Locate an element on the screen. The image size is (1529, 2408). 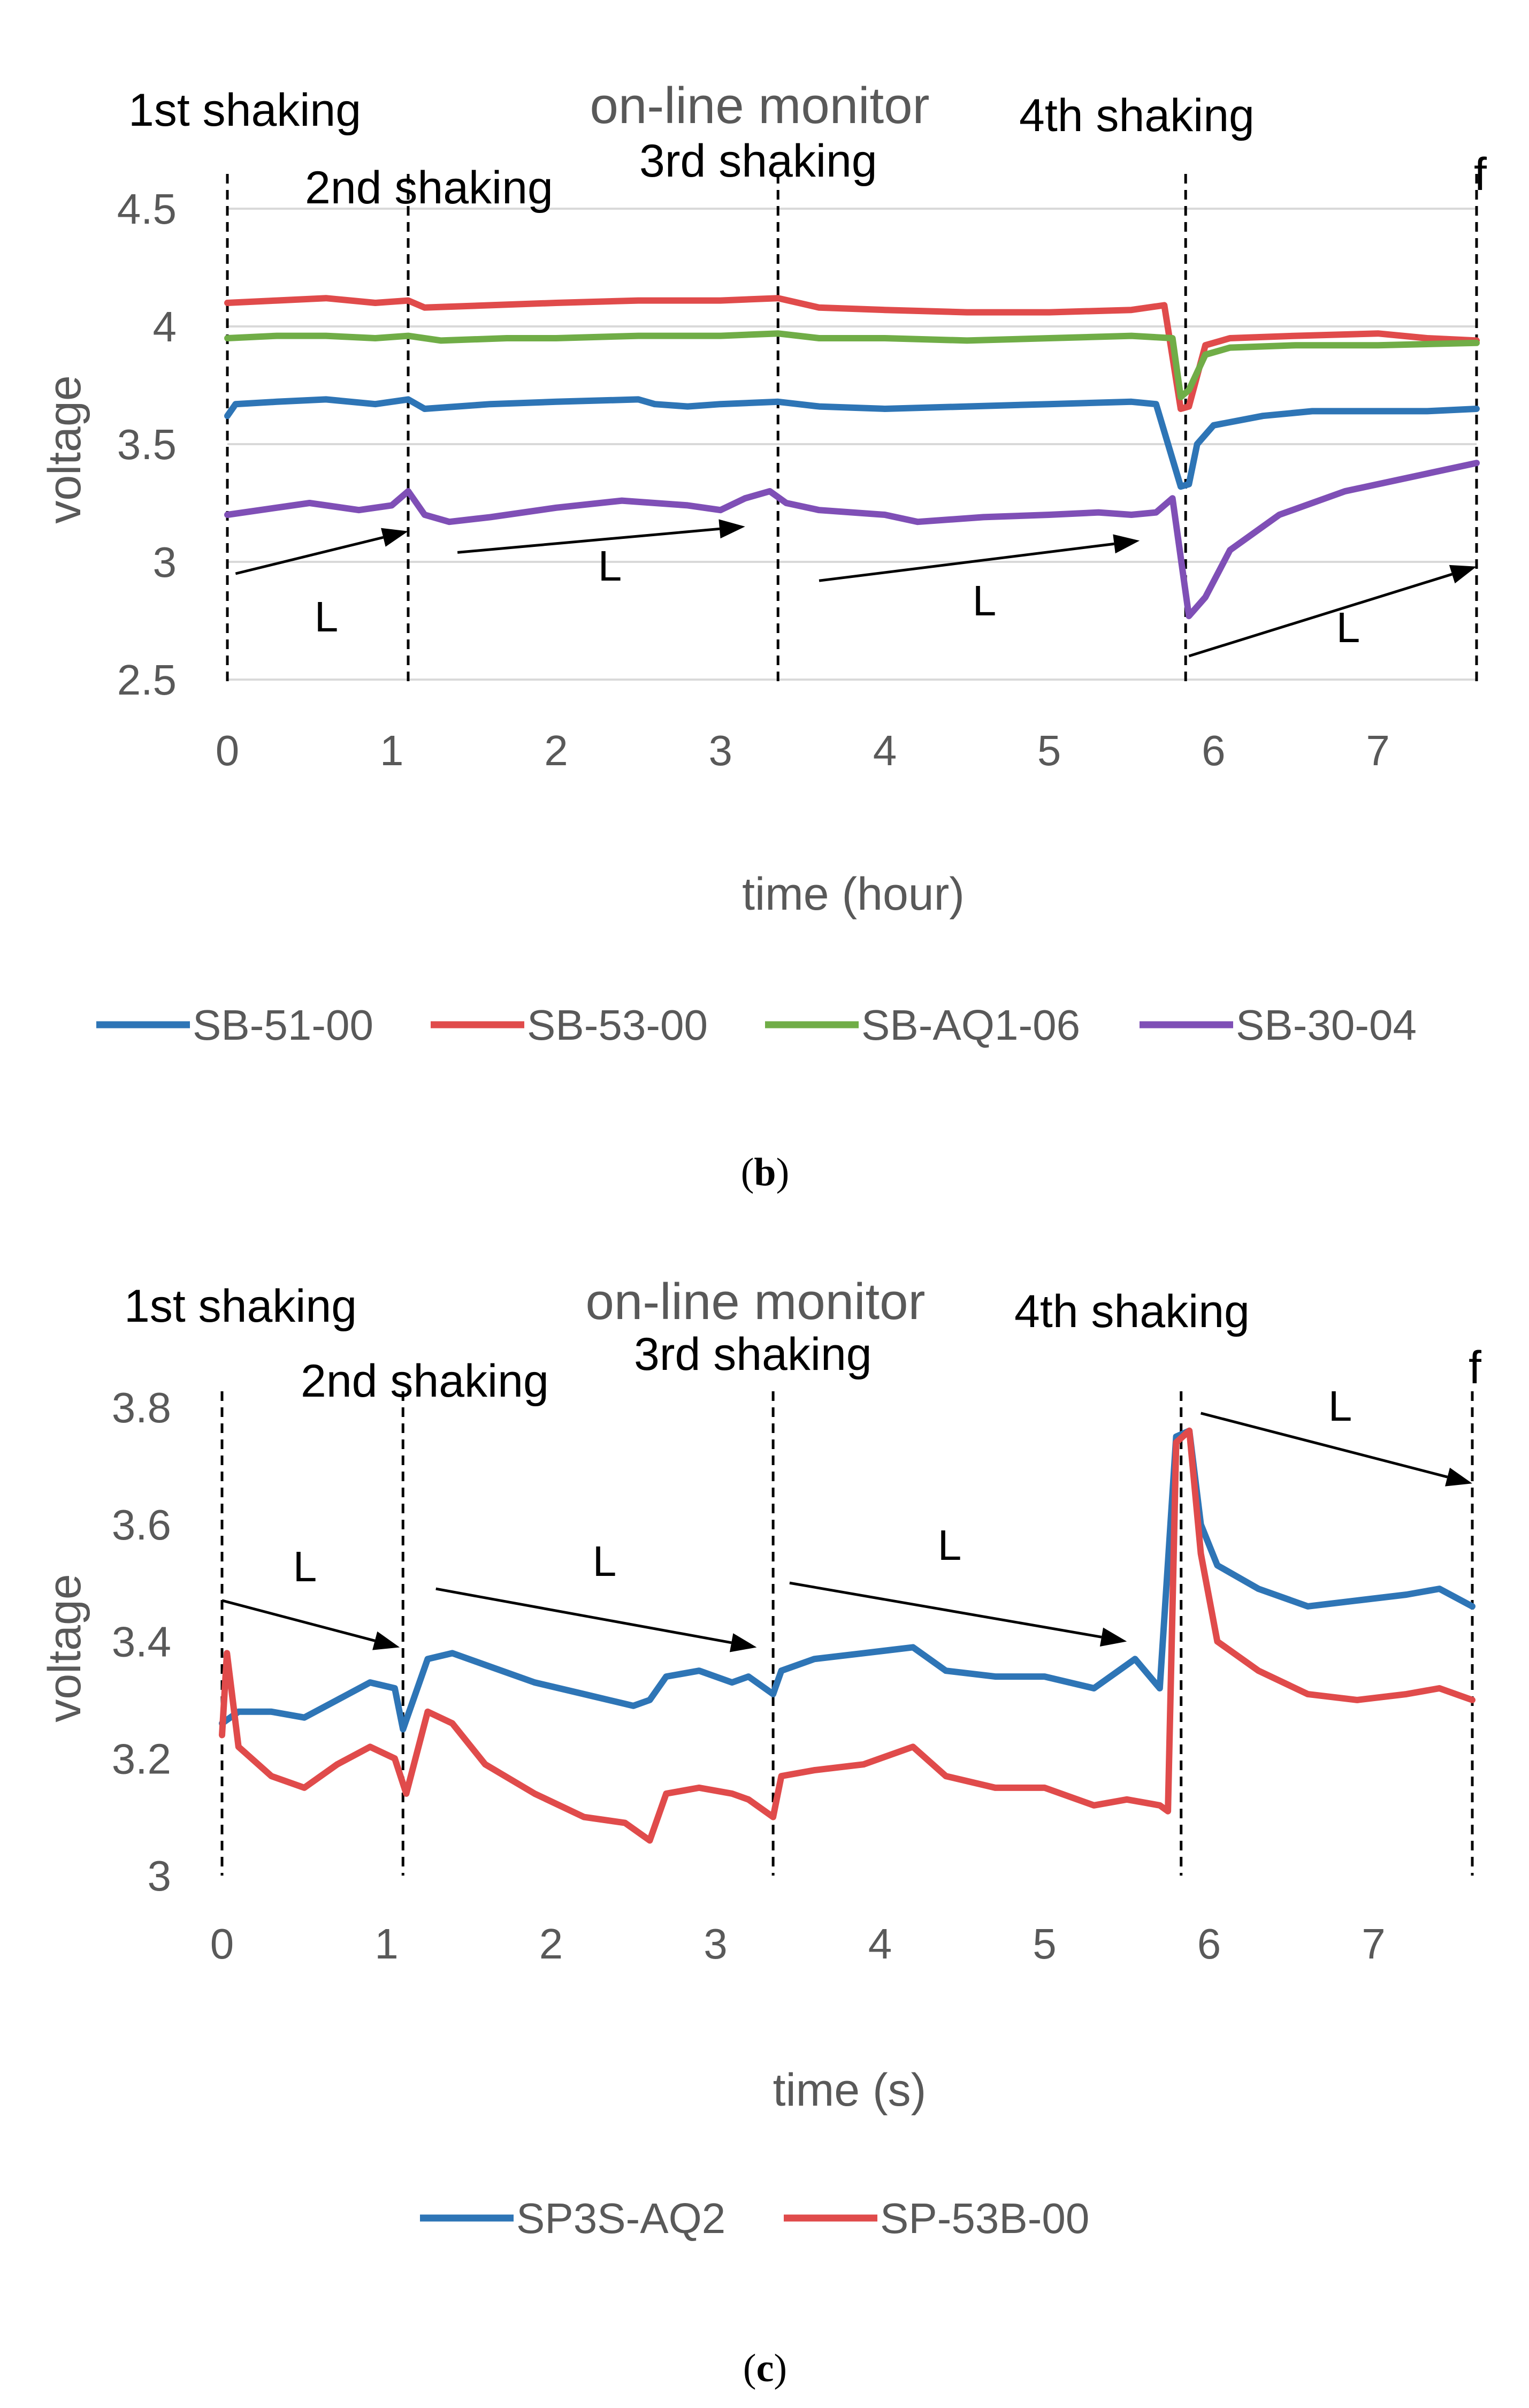
y-tick-label: 3.2 is located at coordinates (141, 1758).